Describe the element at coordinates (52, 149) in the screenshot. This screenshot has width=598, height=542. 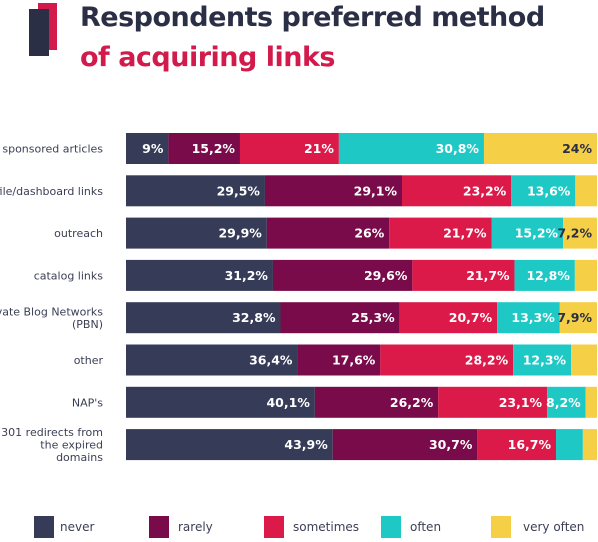
I see `category-label: sponsored articles` at that location.